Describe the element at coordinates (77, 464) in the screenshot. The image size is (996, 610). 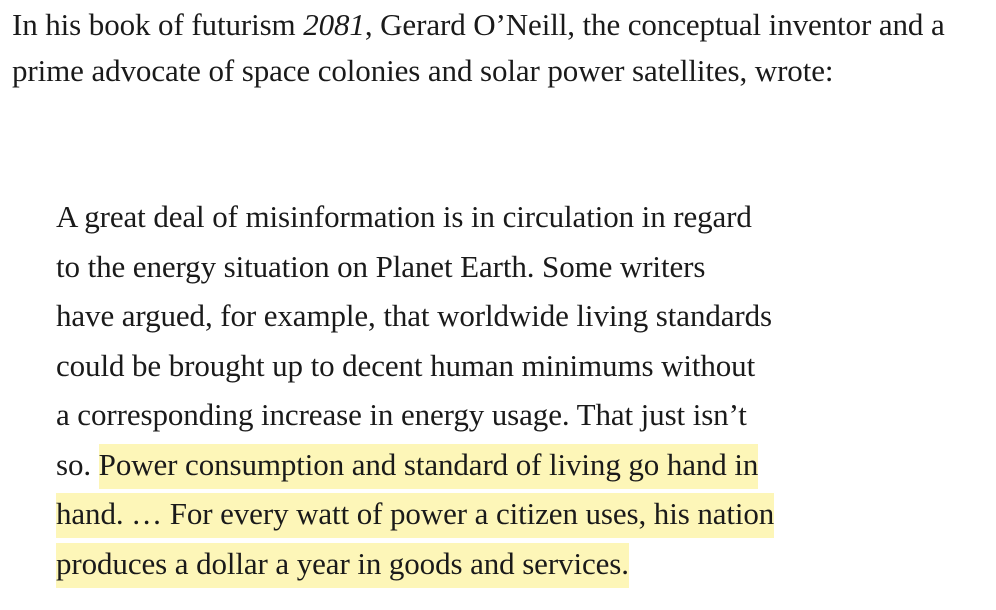
I see `quote-plain-text: so.` at that location.